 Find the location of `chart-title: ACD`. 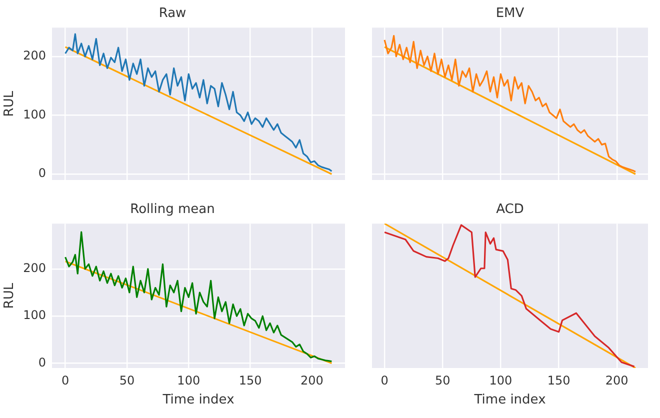

chart-title: ACD is located at coordinates (510, 210).